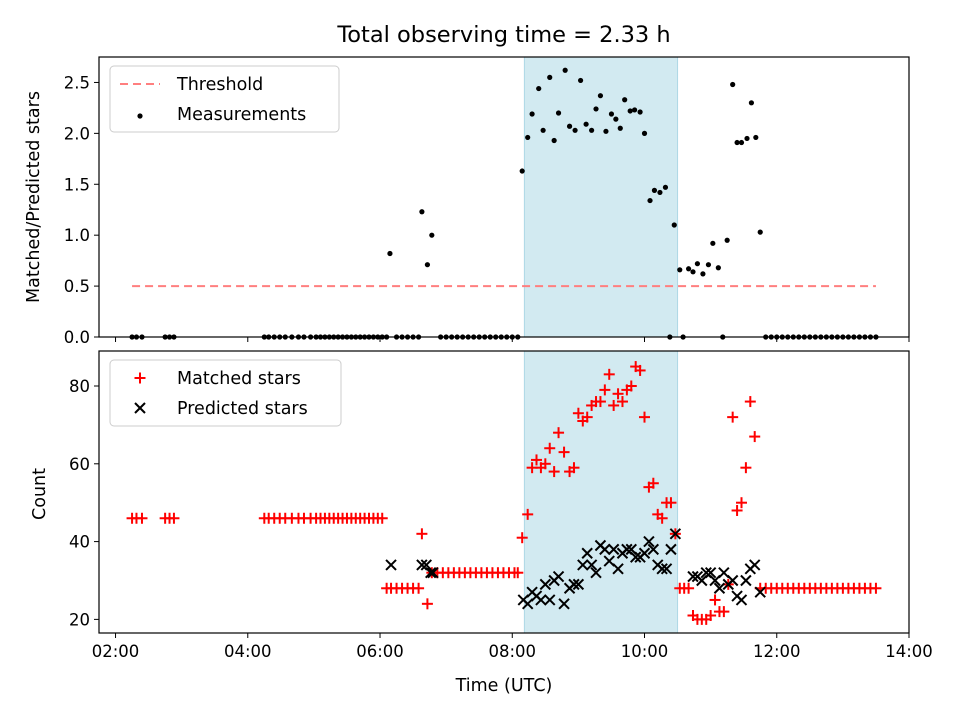  What do you see at coordinates (777, 651) in the screenshot?
I see `xtick-label: 12:00` at bounding box center [777, 651].